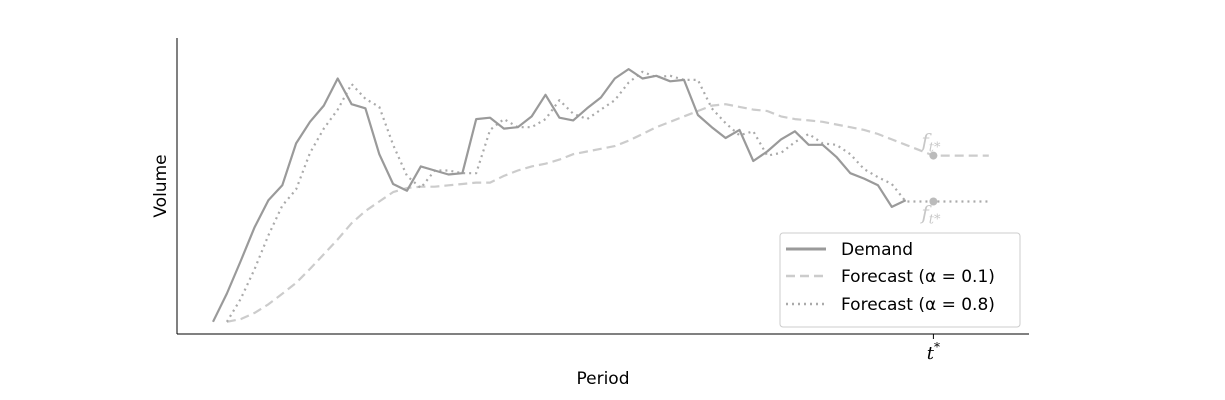  What do you see at coordinates (918, 277) in the screenshot?
I see `legend-label-alpha01: Forecast (α = 0.1)` at bounding box center [918, 277].